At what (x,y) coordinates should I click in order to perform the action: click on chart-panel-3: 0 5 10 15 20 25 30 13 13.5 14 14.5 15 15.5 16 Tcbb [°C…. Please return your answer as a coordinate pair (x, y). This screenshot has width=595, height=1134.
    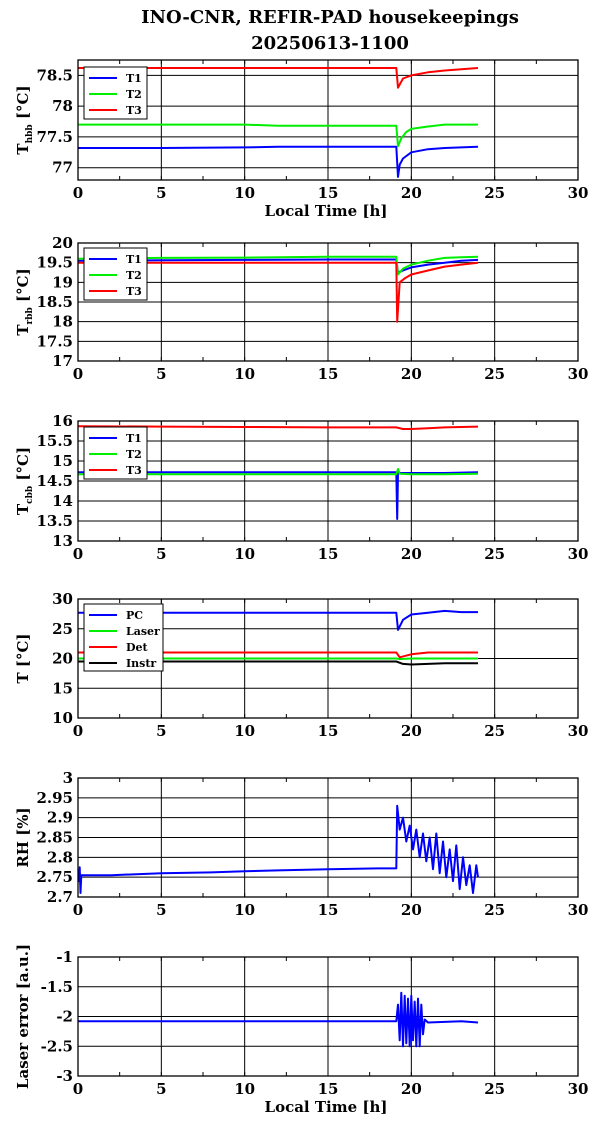
    Looking at the image, I should click on (301, 487).